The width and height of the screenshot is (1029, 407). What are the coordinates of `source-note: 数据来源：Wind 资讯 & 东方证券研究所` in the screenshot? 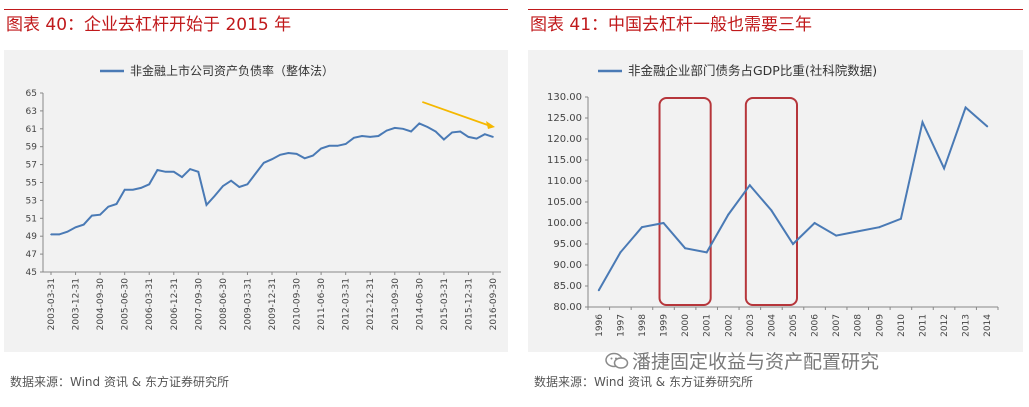 It's located at (643, 382).